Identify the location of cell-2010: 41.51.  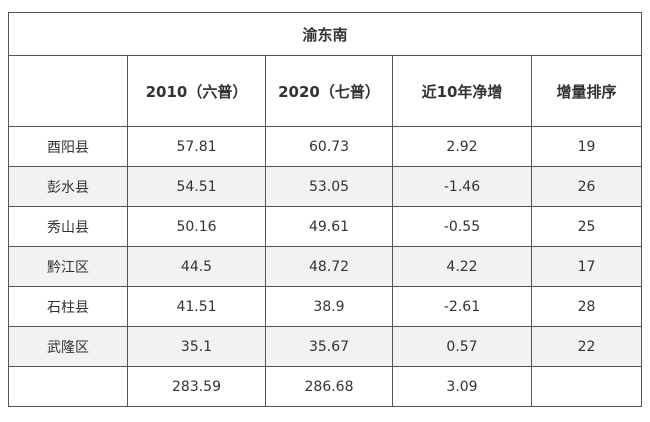
(196, 306).